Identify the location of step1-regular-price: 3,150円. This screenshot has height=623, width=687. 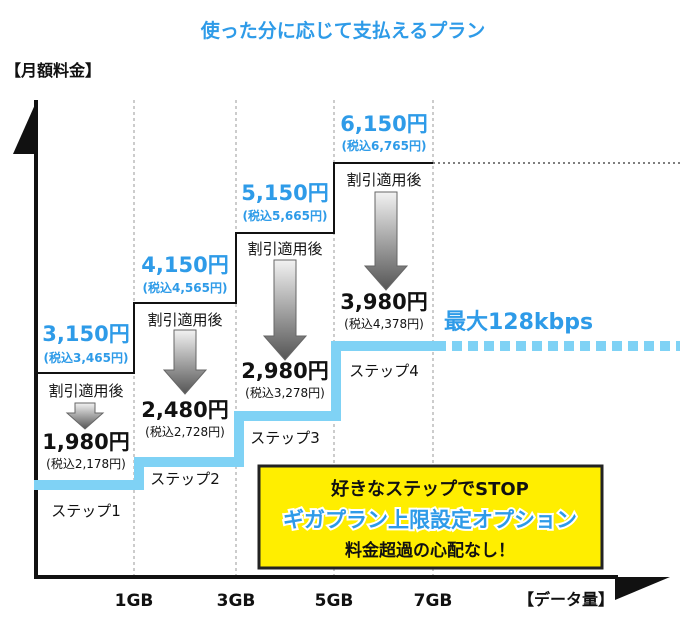
(85, 334).